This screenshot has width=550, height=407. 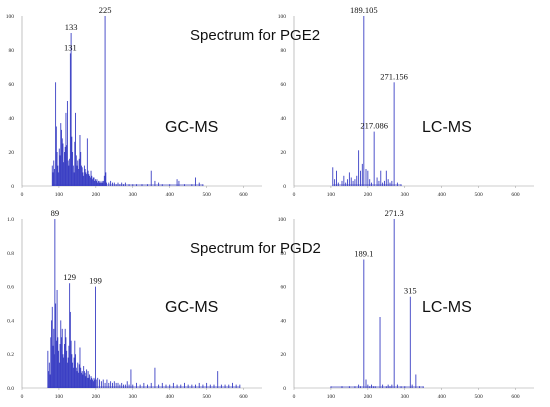 What do you see at coordinates (70, 47) in the screenshot?
I see `peak-label: 131` at bounding box center [70, 47].